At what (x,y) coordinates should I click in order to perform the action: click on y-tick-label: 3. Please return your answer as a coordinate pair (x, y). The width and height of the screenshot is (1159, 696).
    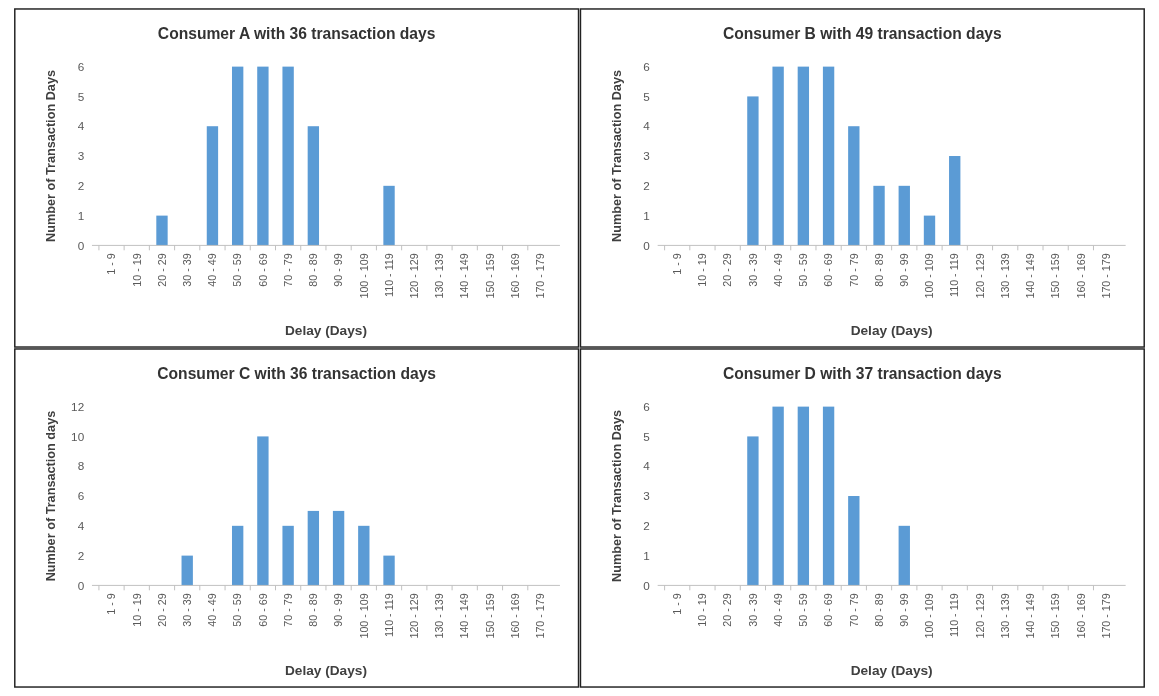
    Looking at the image, I should click on (646, 156).